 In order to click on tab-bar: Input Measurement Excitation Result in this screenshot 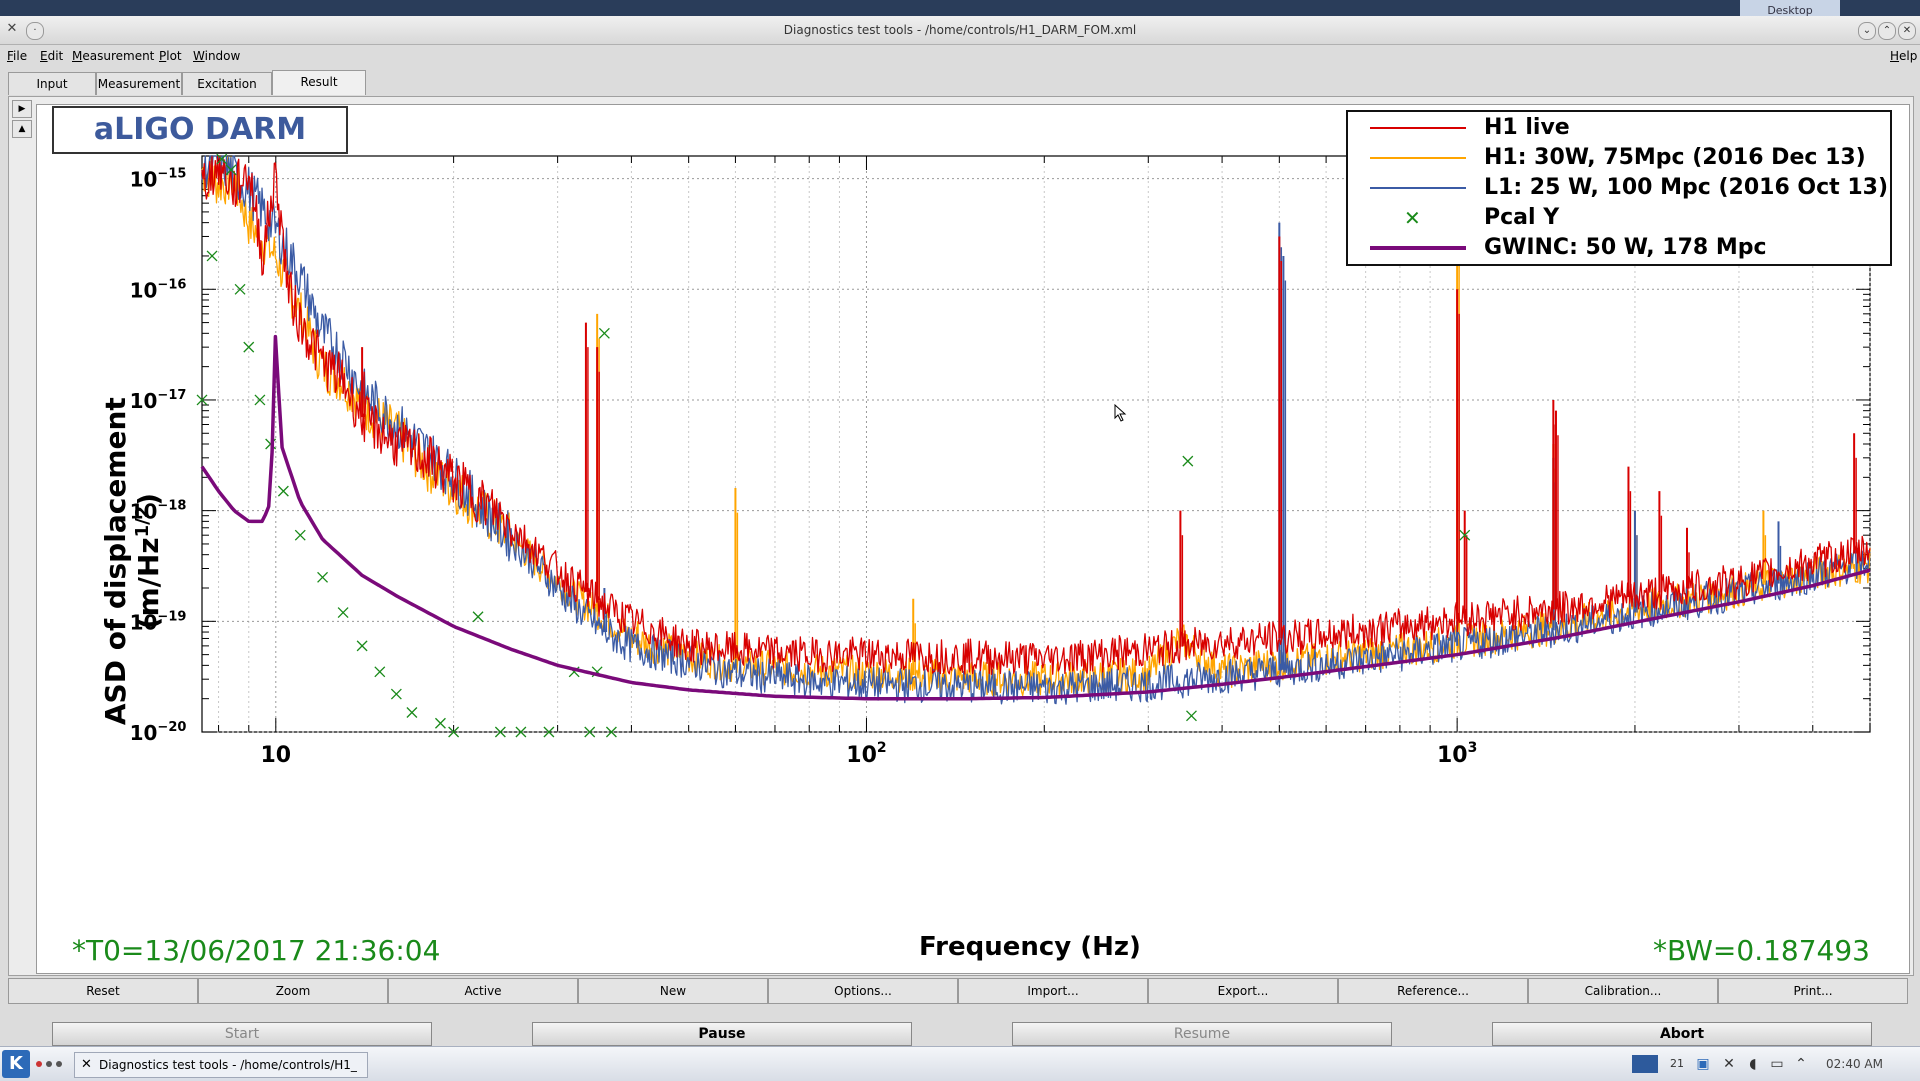, I will do `click(960, 82)`.